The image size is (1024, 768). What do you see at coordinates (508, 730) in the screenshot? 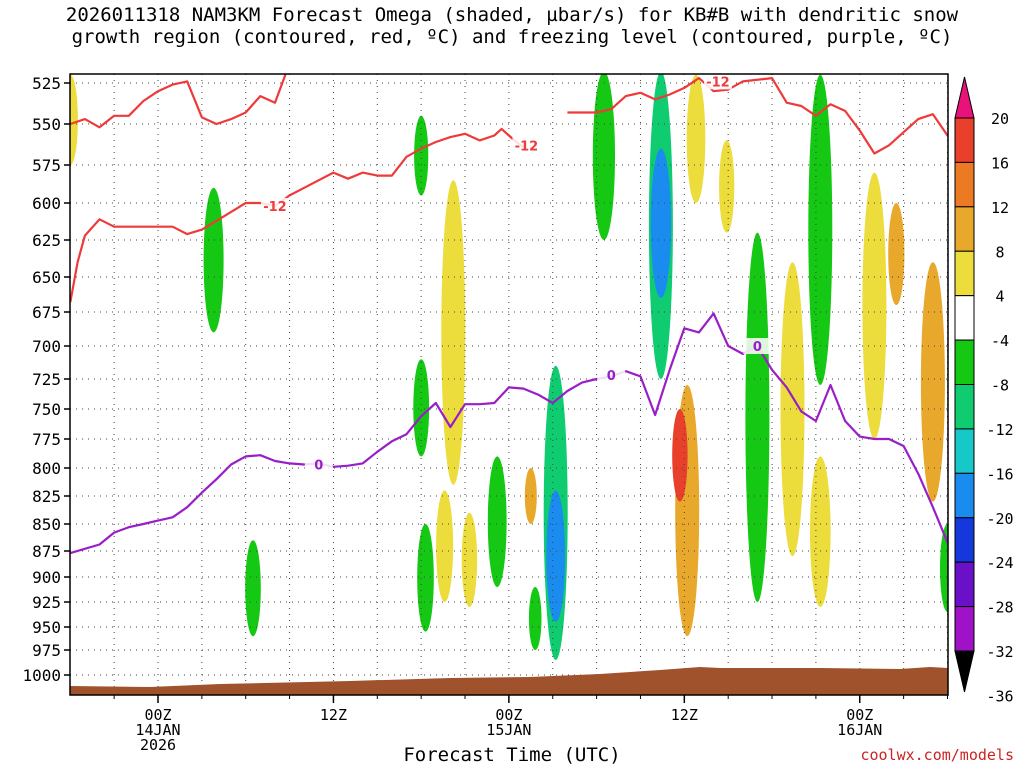
I see `x-tick-label-2-1: 15JAN` at bounding box center [508, 730].